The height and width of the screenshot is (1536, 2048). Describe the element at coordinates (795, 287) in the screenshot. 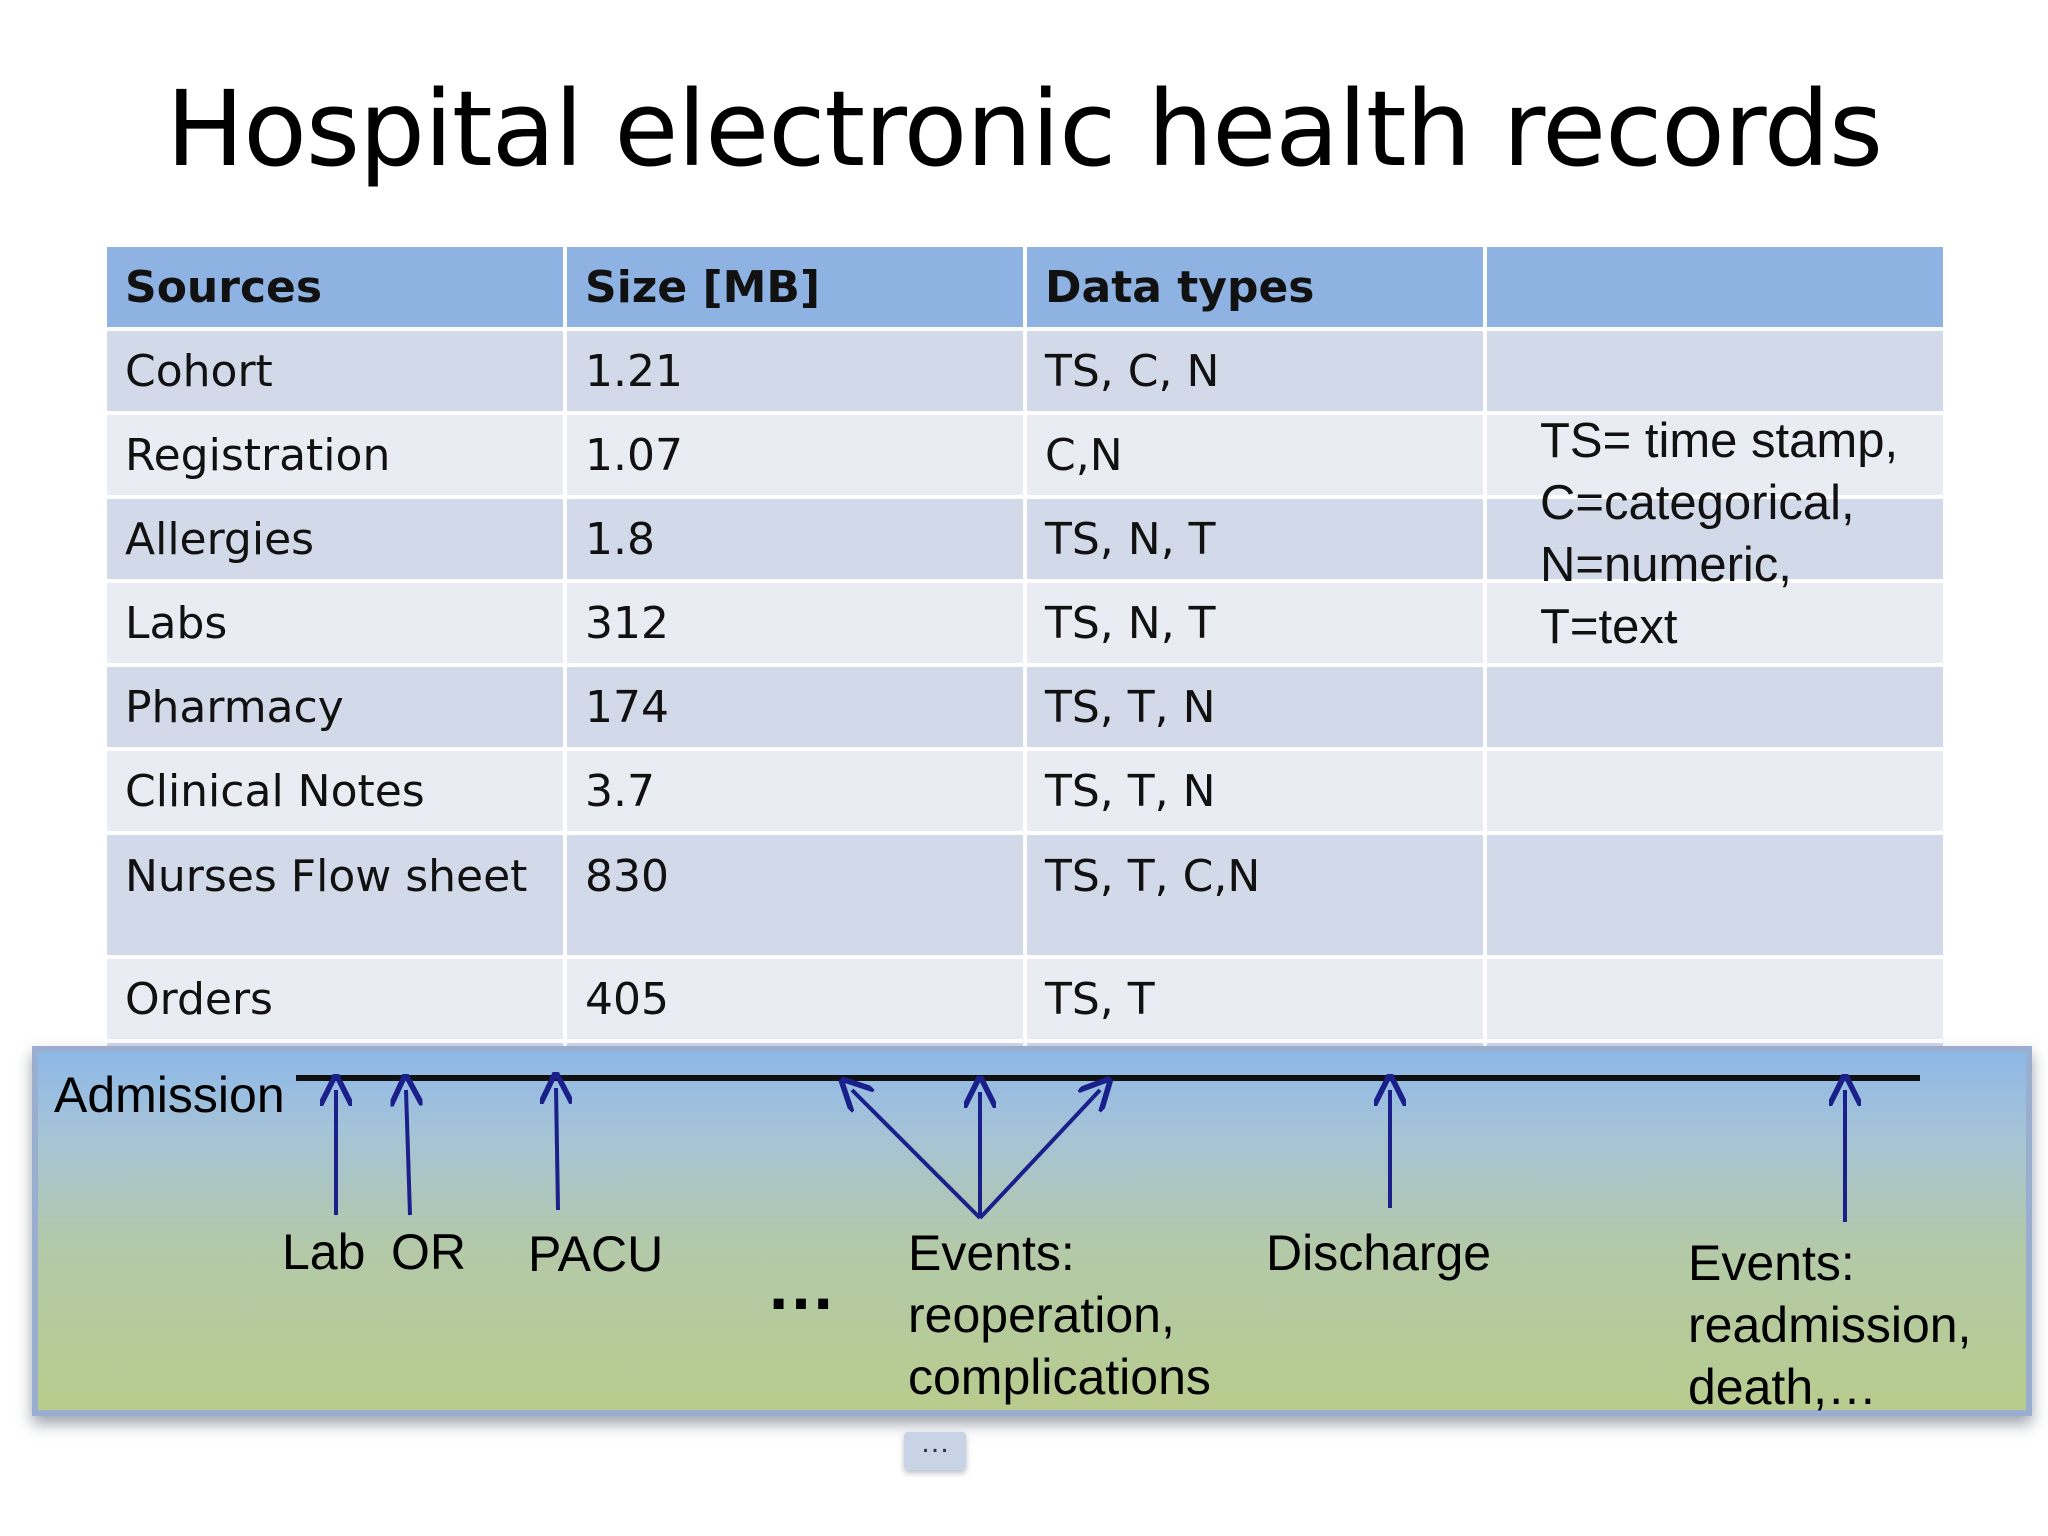

I see `header-size: Size [MB]` at that location.